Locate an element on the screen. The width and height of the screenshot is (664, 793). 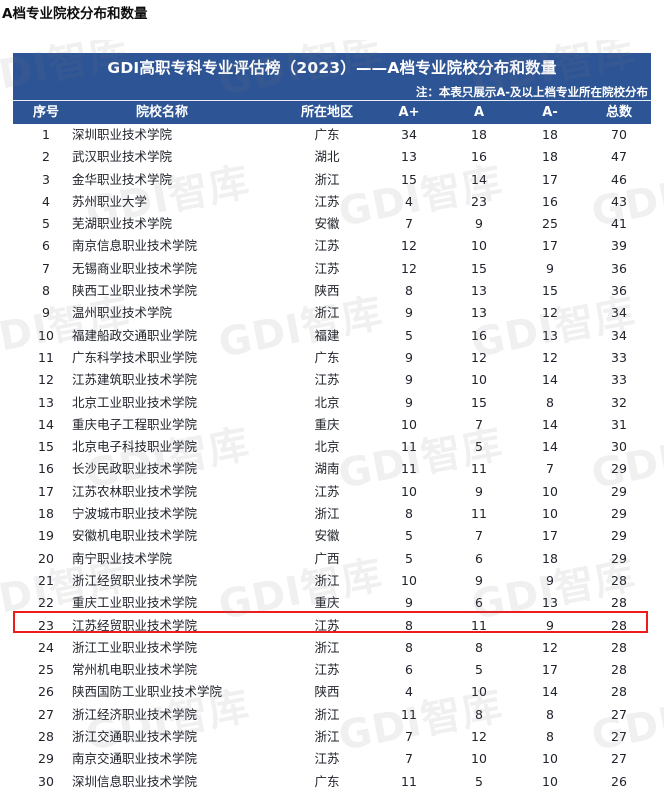
table-row: 14 重庆电子工程职业学院 重庆 10 7 14 31 is located at coordinates (332, 425).